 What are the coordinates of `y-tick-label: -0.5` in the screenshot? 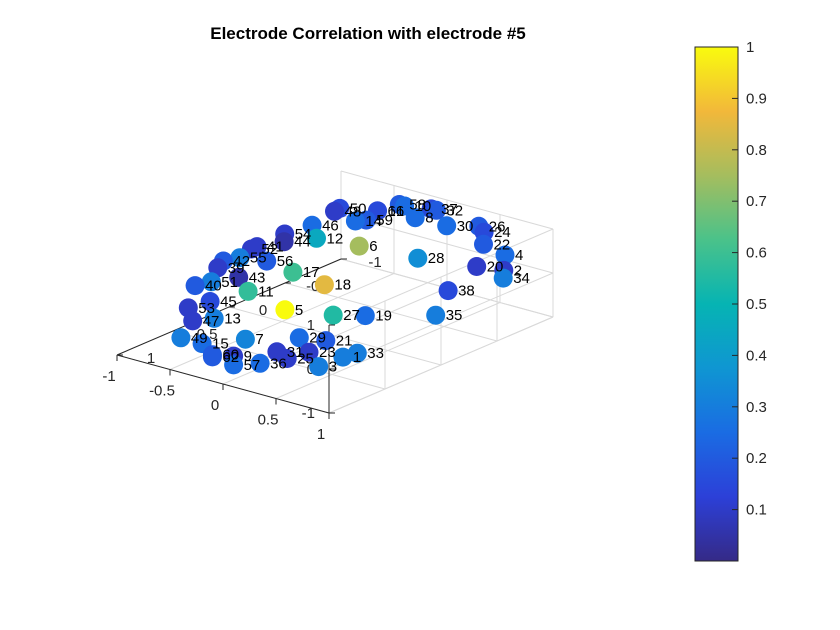 It's located at (162, 391).